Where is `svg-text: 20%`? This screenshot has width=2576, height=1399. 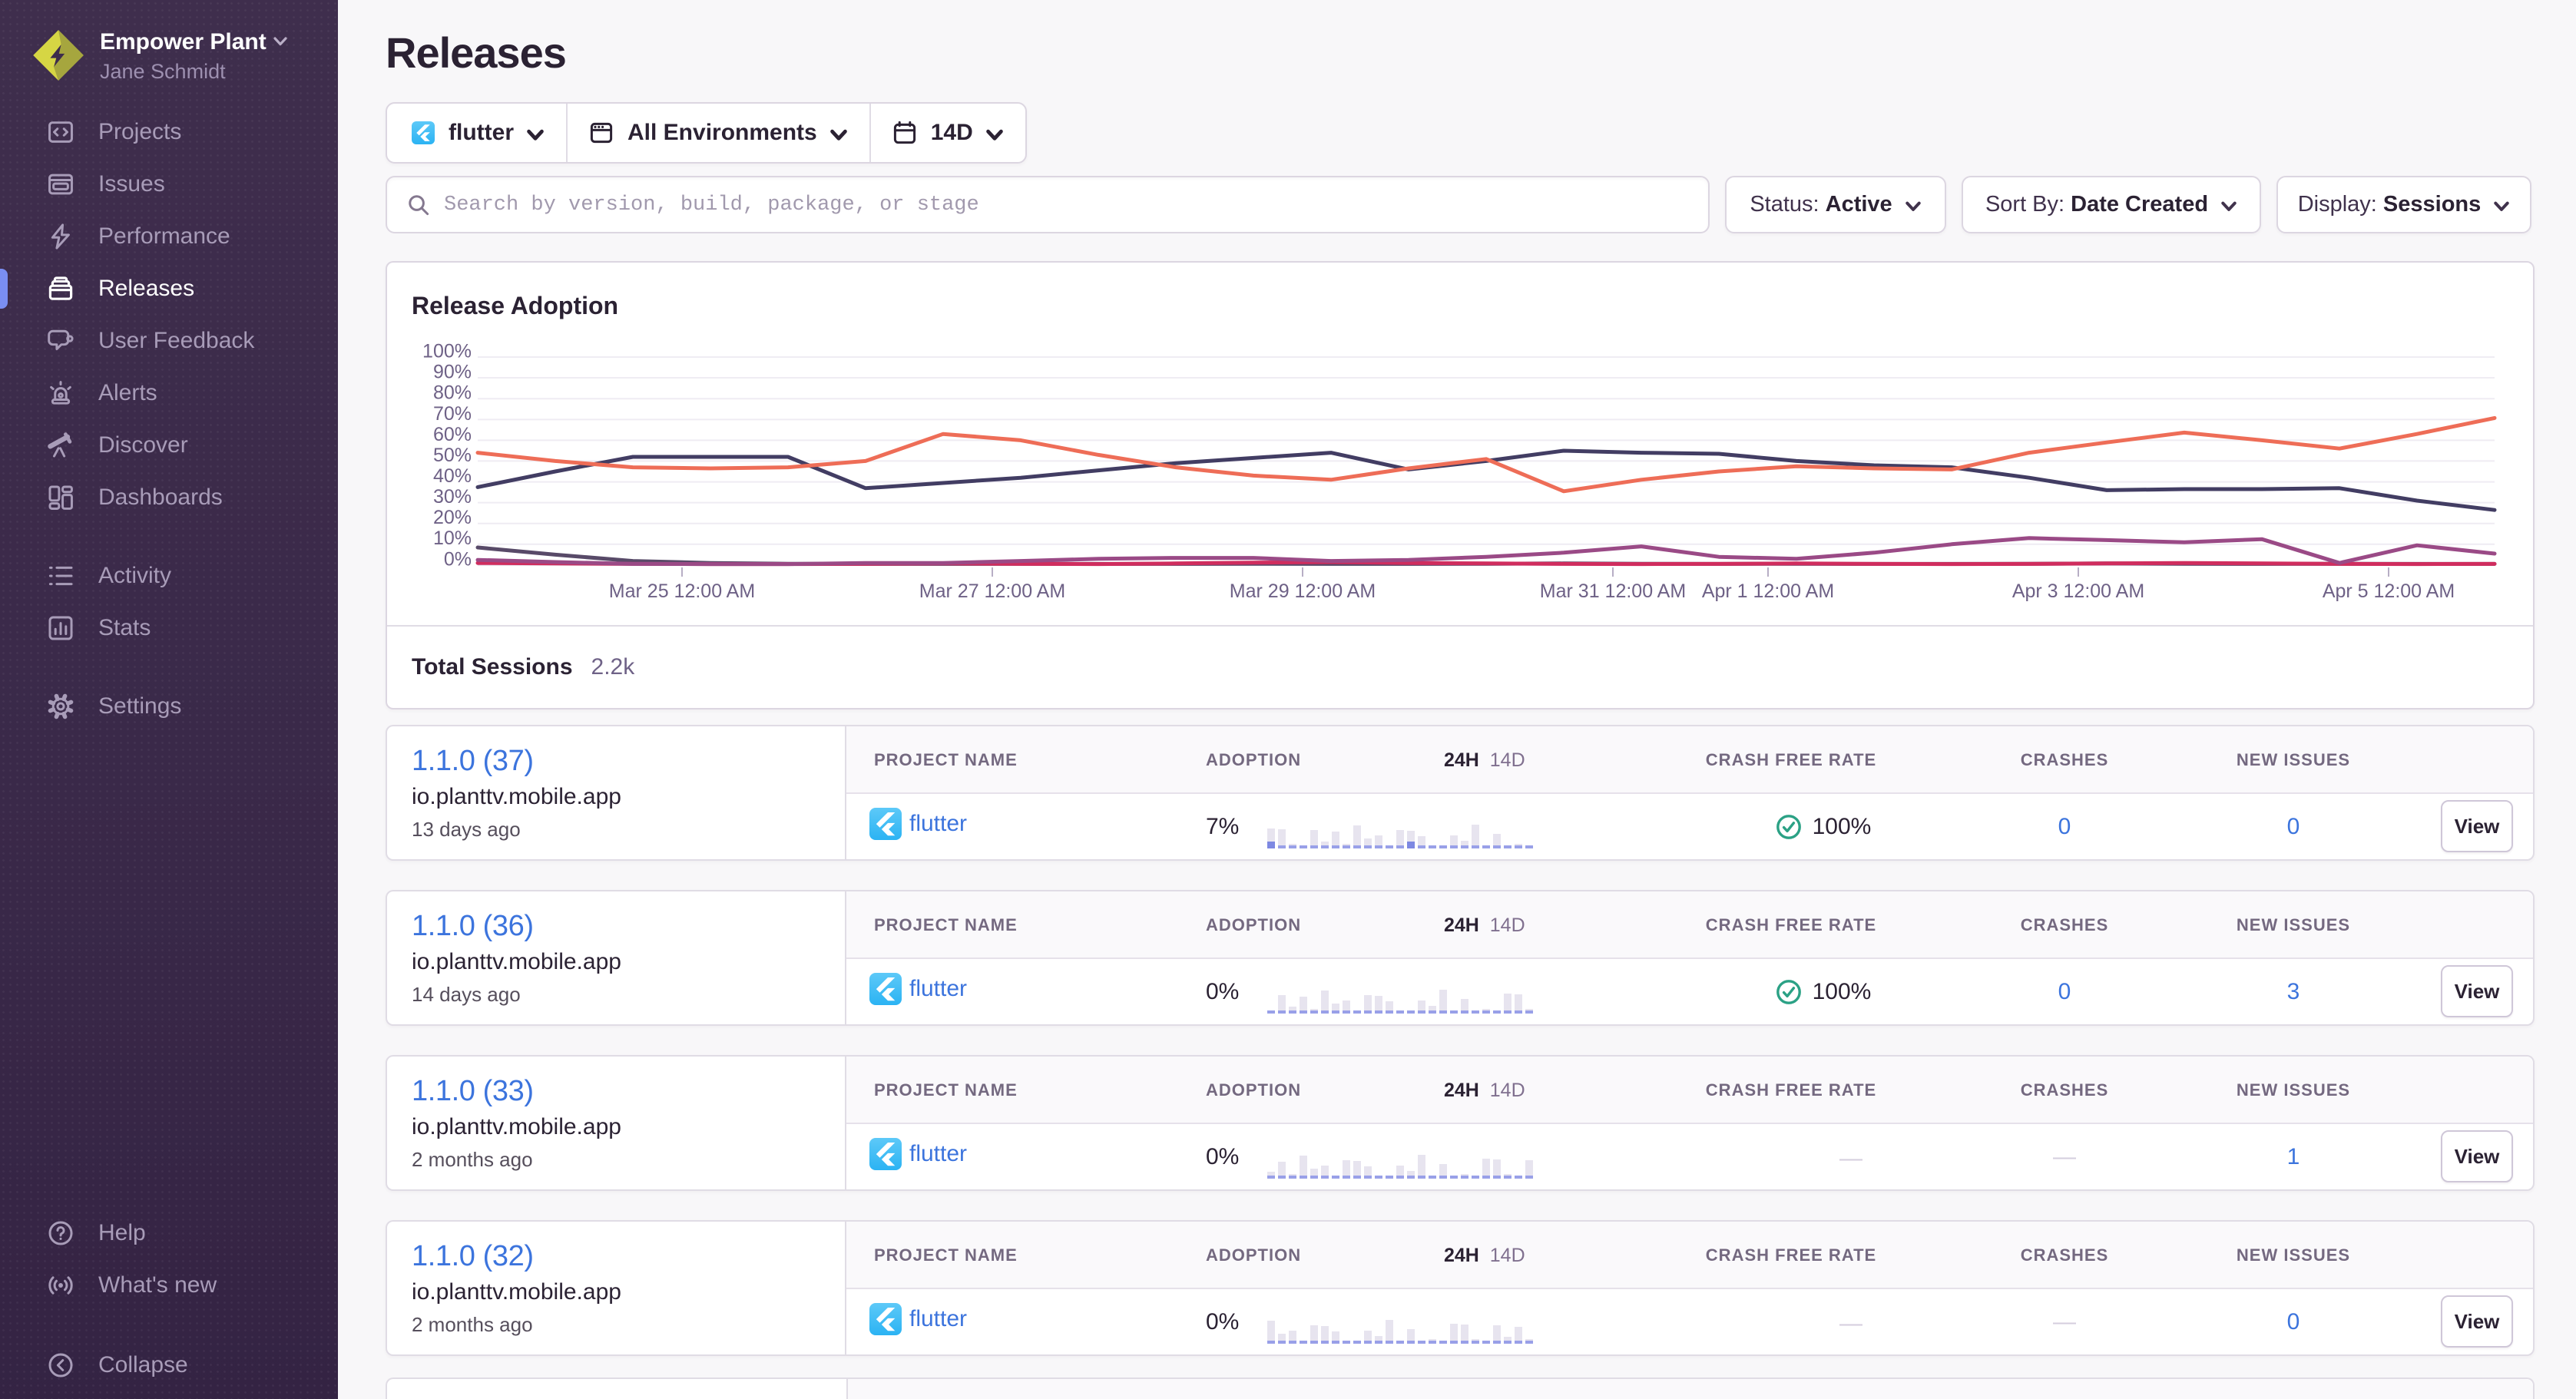 svg-text: 20% is located at coordinates (453, 517).